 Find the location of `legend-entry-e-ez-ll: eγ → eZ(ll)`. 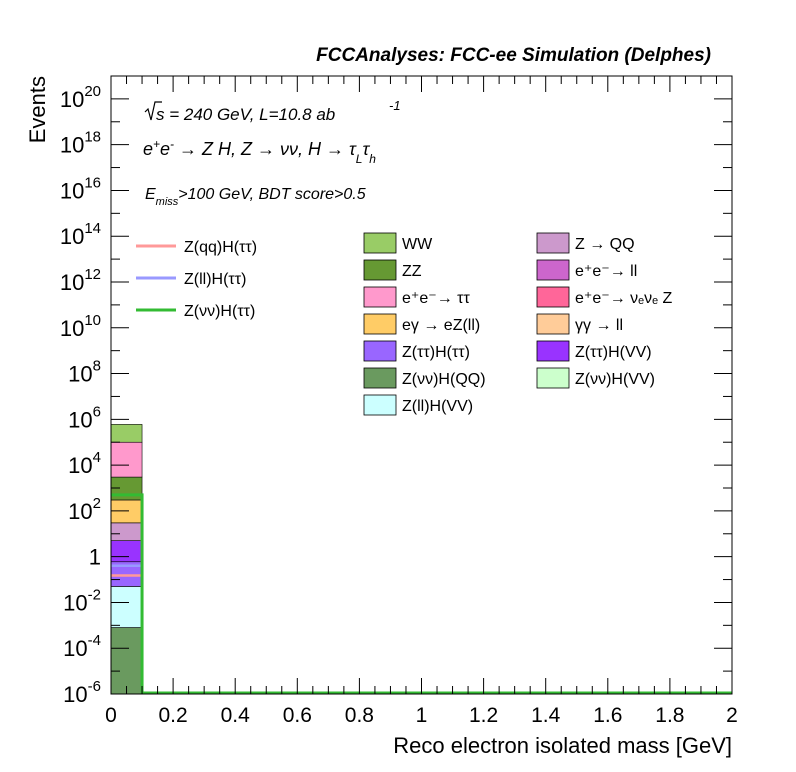

legend-entry-e-ez-ll: eγ → eZ(ll) is located at coordinates (441, 325).